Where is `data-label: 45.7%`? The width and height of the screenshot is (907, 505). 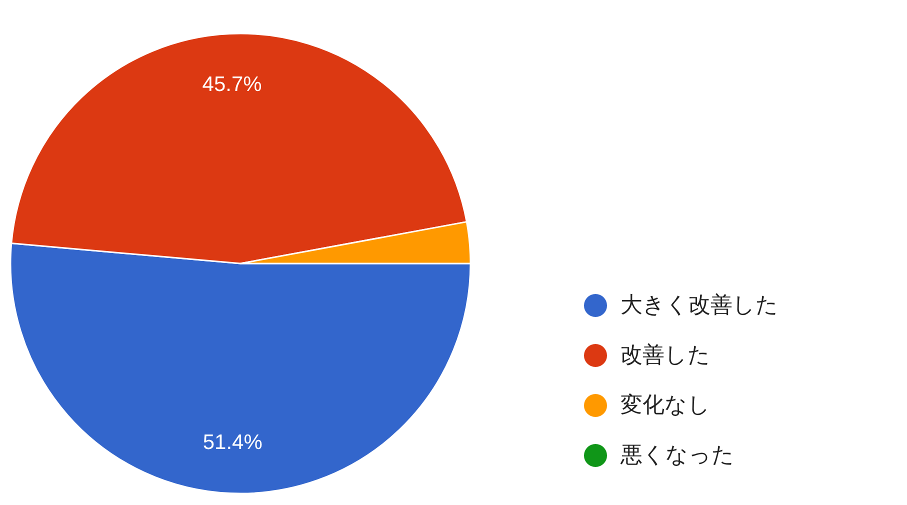
data-label: 45.7% is located at coordinates (232, 84).